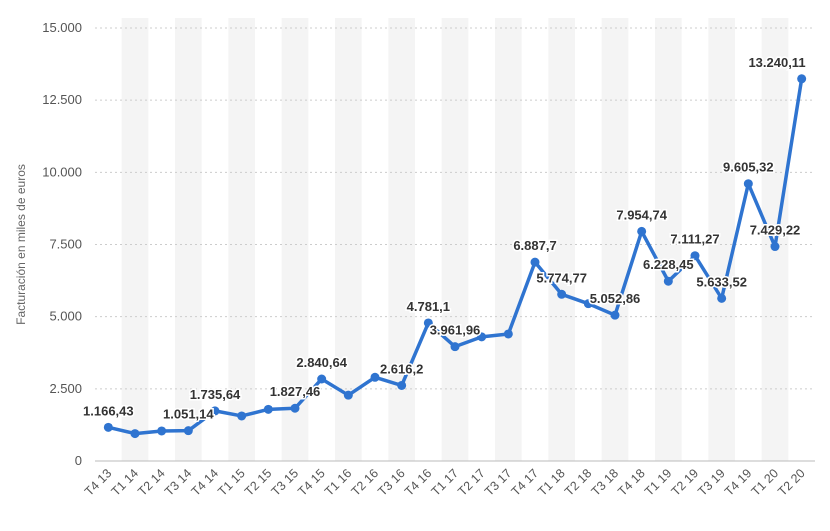 The height and width of the screenshot is (531, 830). What do you see at coordinates (711, 482) in the screenshot?
I see `x-tick-label: T3 19` at bounding box center [711, 482].